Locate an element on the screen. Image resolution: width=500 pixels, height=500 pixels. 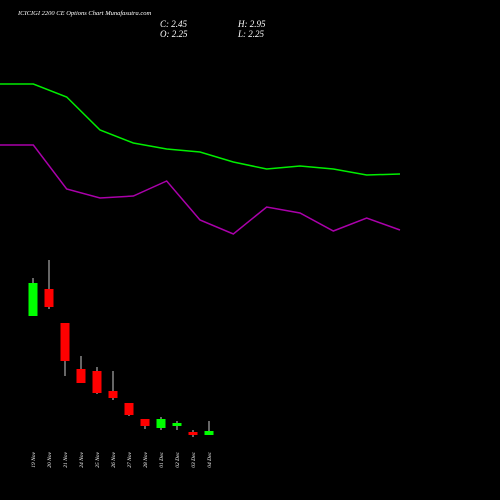
x-tick-label: 27 Nov is located at coordinates (130, 459).